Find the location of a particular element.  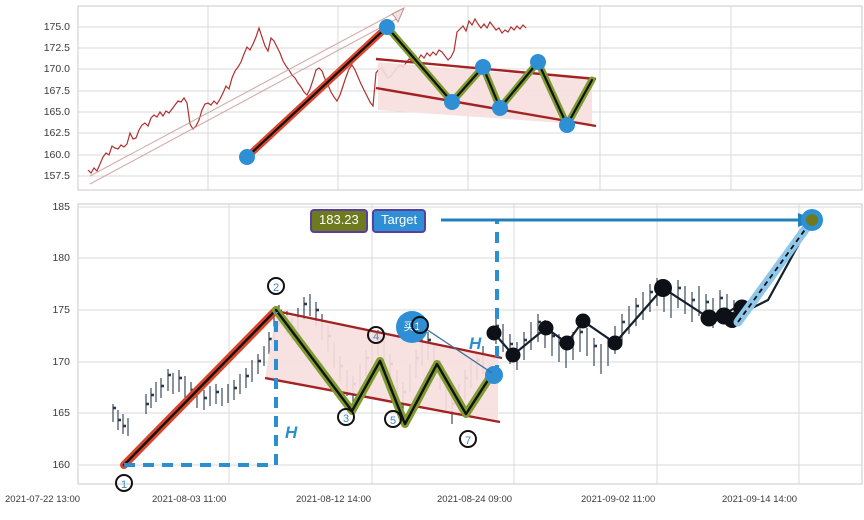

overview-ytick-3: 167.5 is located at coordinates (56, 91).